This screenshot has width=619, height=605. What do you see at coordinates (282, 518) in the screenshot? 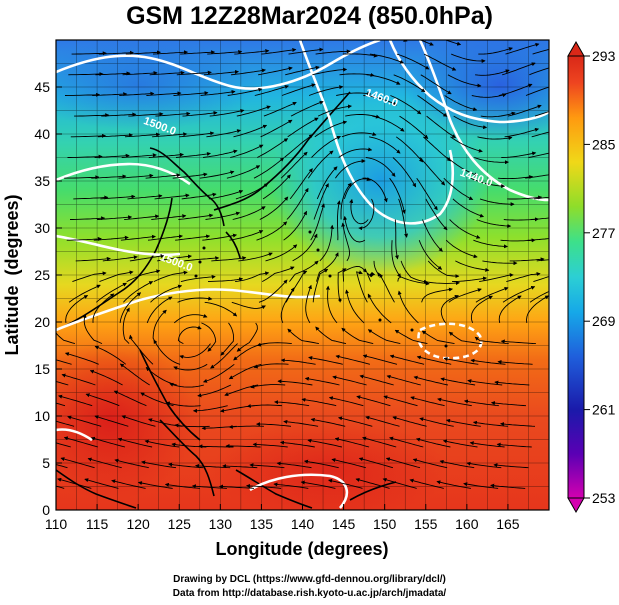
I see `x-axis-ticks: 110 115 120 125 130 135 140 145 150 155 160 165` at bounding box center [282, 518].